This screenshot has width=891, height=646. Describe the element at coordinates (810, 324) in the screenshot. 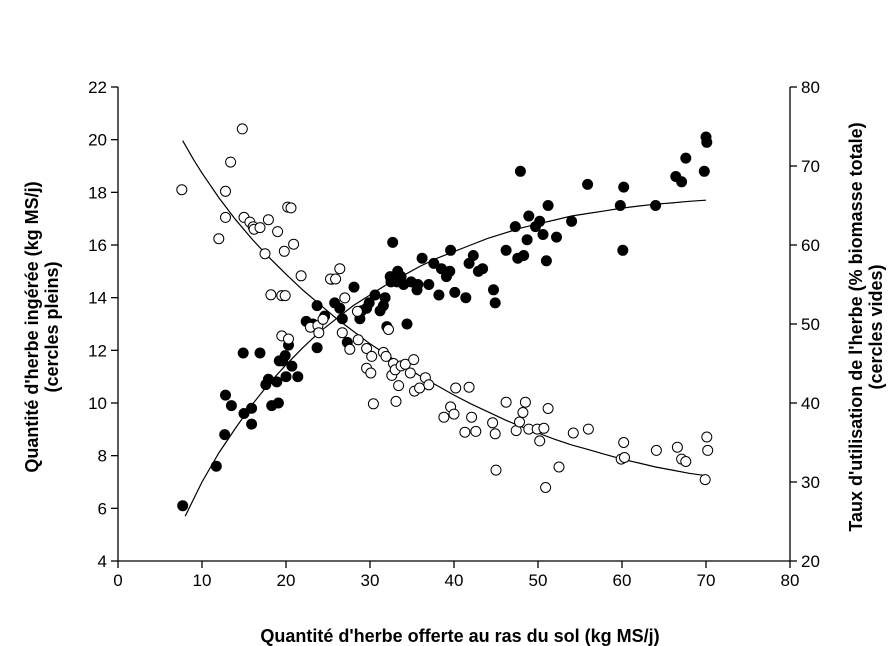

I see `y-right-tick-label: 50` at that location.